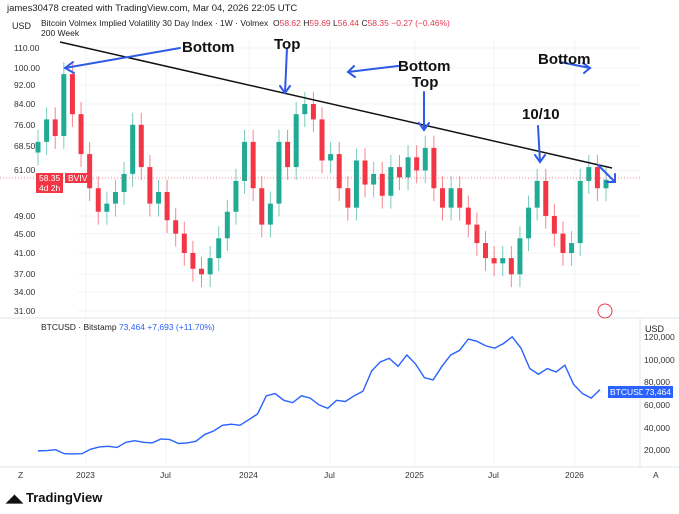 The image size is (679, 514). I want to click on x-tick: 2024, so click(248, 475).